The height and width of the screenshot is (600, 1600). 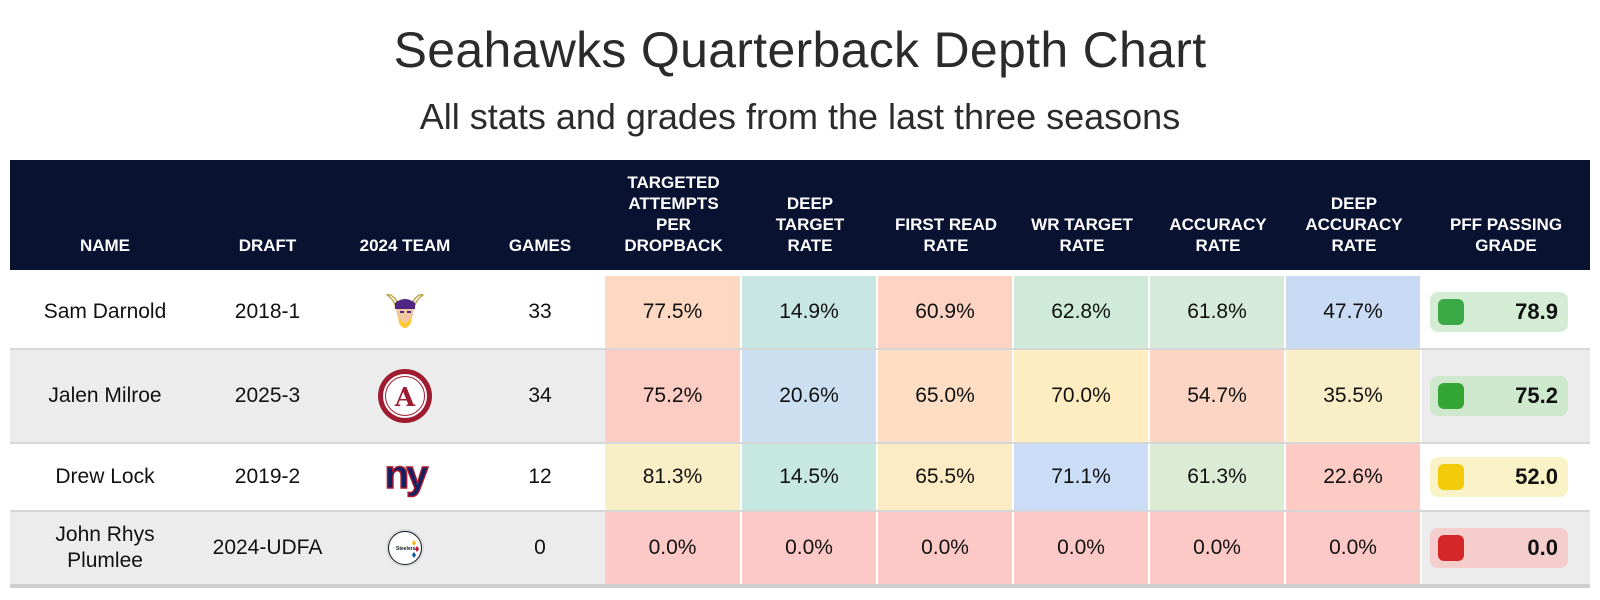 What do you see at coordinates (267, 311) in the screenshot?
I see `draft-value: 2018-1` at bounding box center [267, 311].